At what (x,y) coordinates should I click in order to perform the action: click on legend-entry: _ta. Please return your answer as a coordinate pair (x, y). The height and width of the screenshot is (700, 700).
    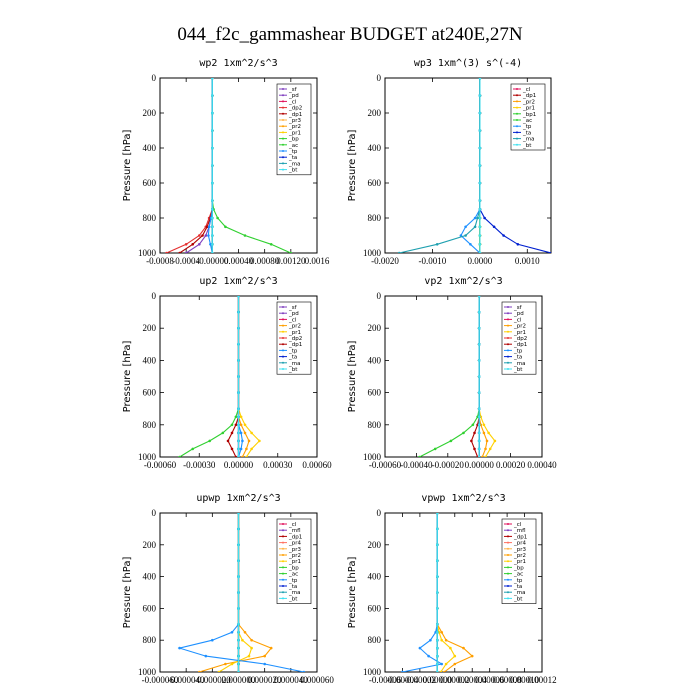
    Looking at the image, I should click on (292, 587).